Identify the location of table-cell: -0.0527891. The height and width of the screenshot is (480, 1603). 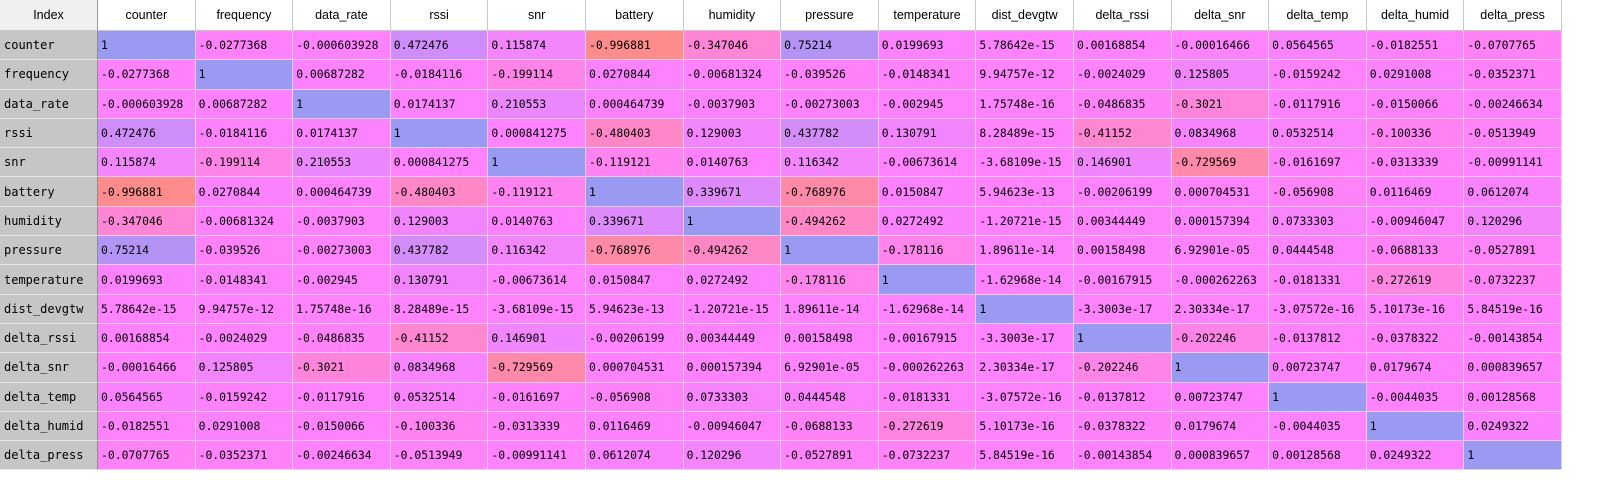
(1513, 251).